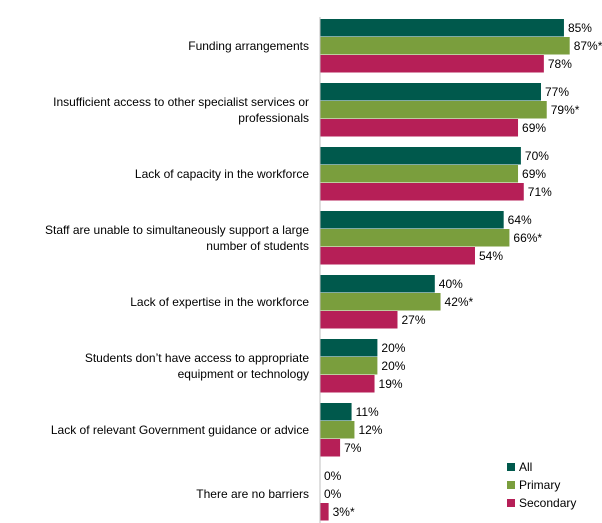  What do you see at coordinates (580, 28) in the screenshot?
I see `data-label: 85%` at bounding box center [580, 28].